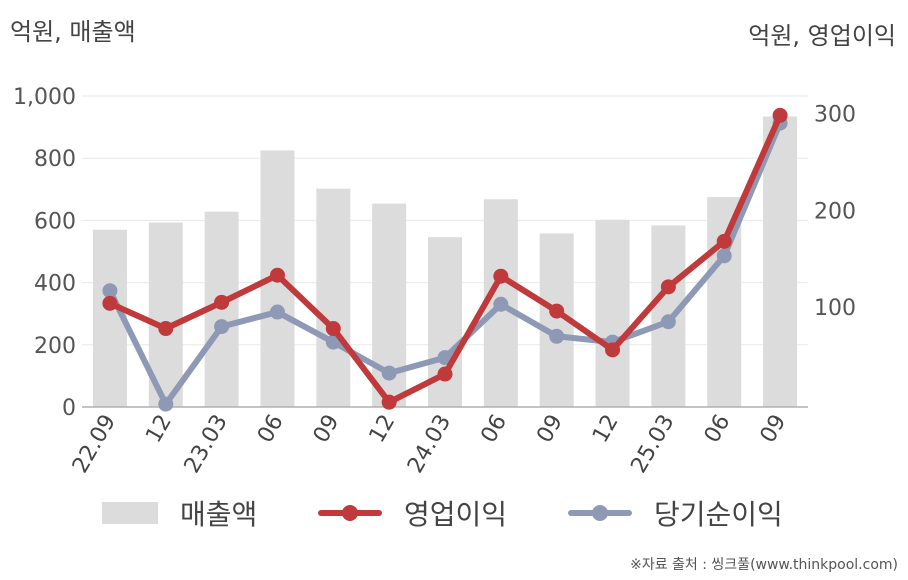 This screenshot has height=580, width=908. Describe the element at coordinates (835, 211) in the screenshot. I see `y-right-tick-label: 200` at that location.